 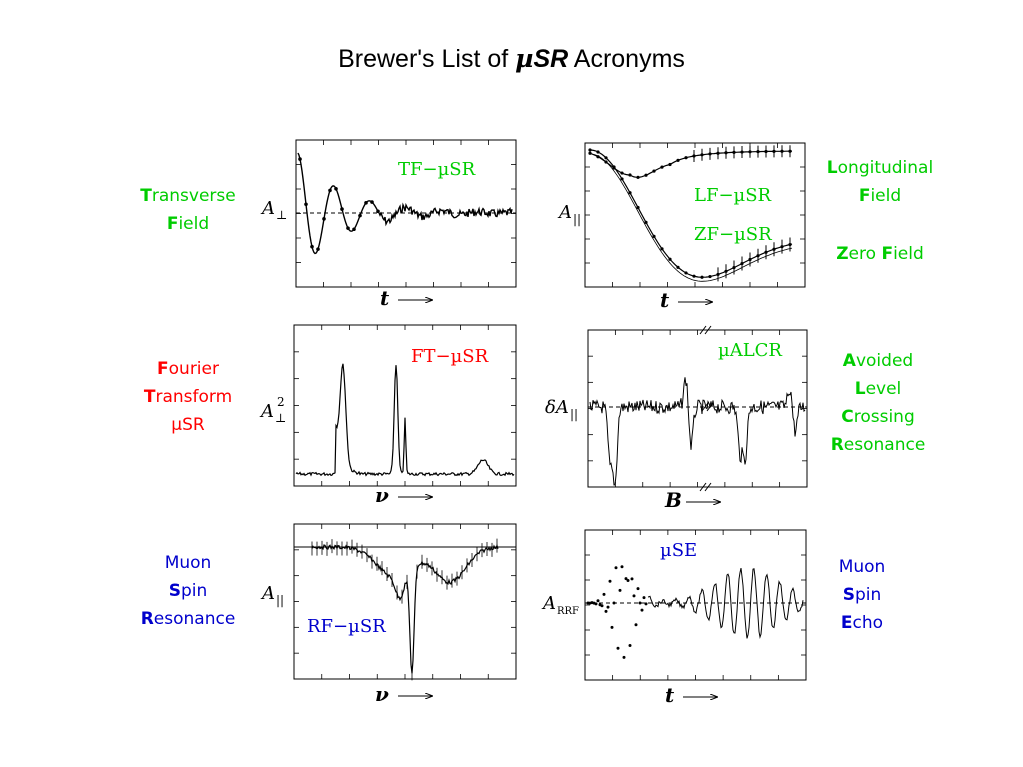 I want to click on ft-ylabel: A ⊥ 2, so click(x=272, y=410).